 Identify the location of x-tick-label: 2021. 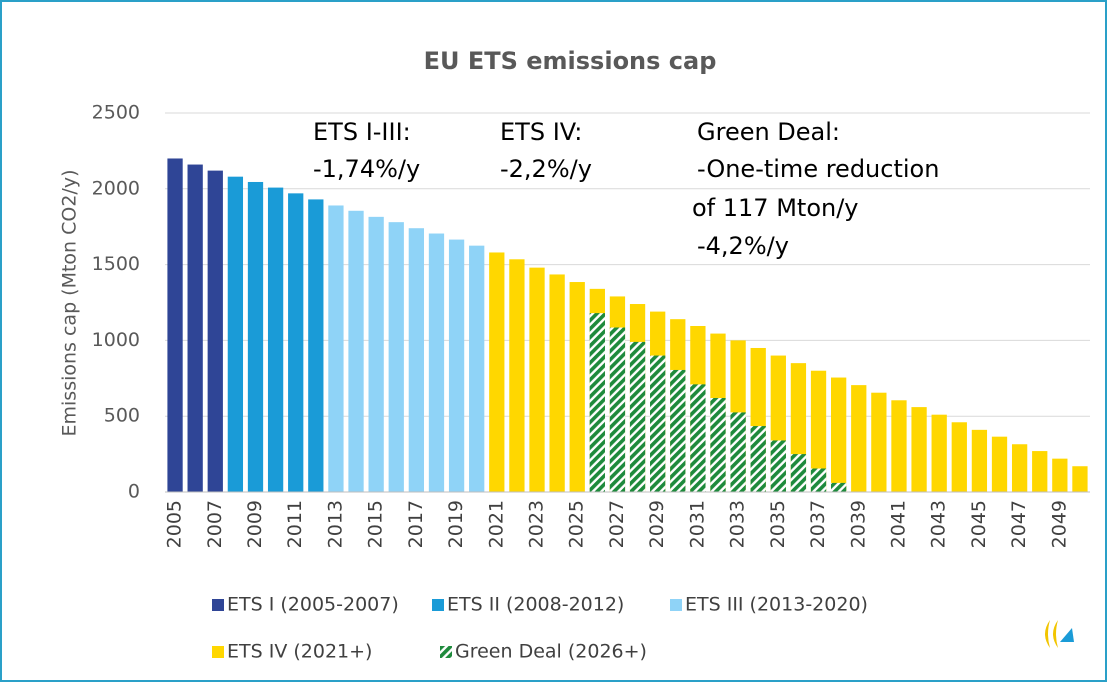
(496, 524).